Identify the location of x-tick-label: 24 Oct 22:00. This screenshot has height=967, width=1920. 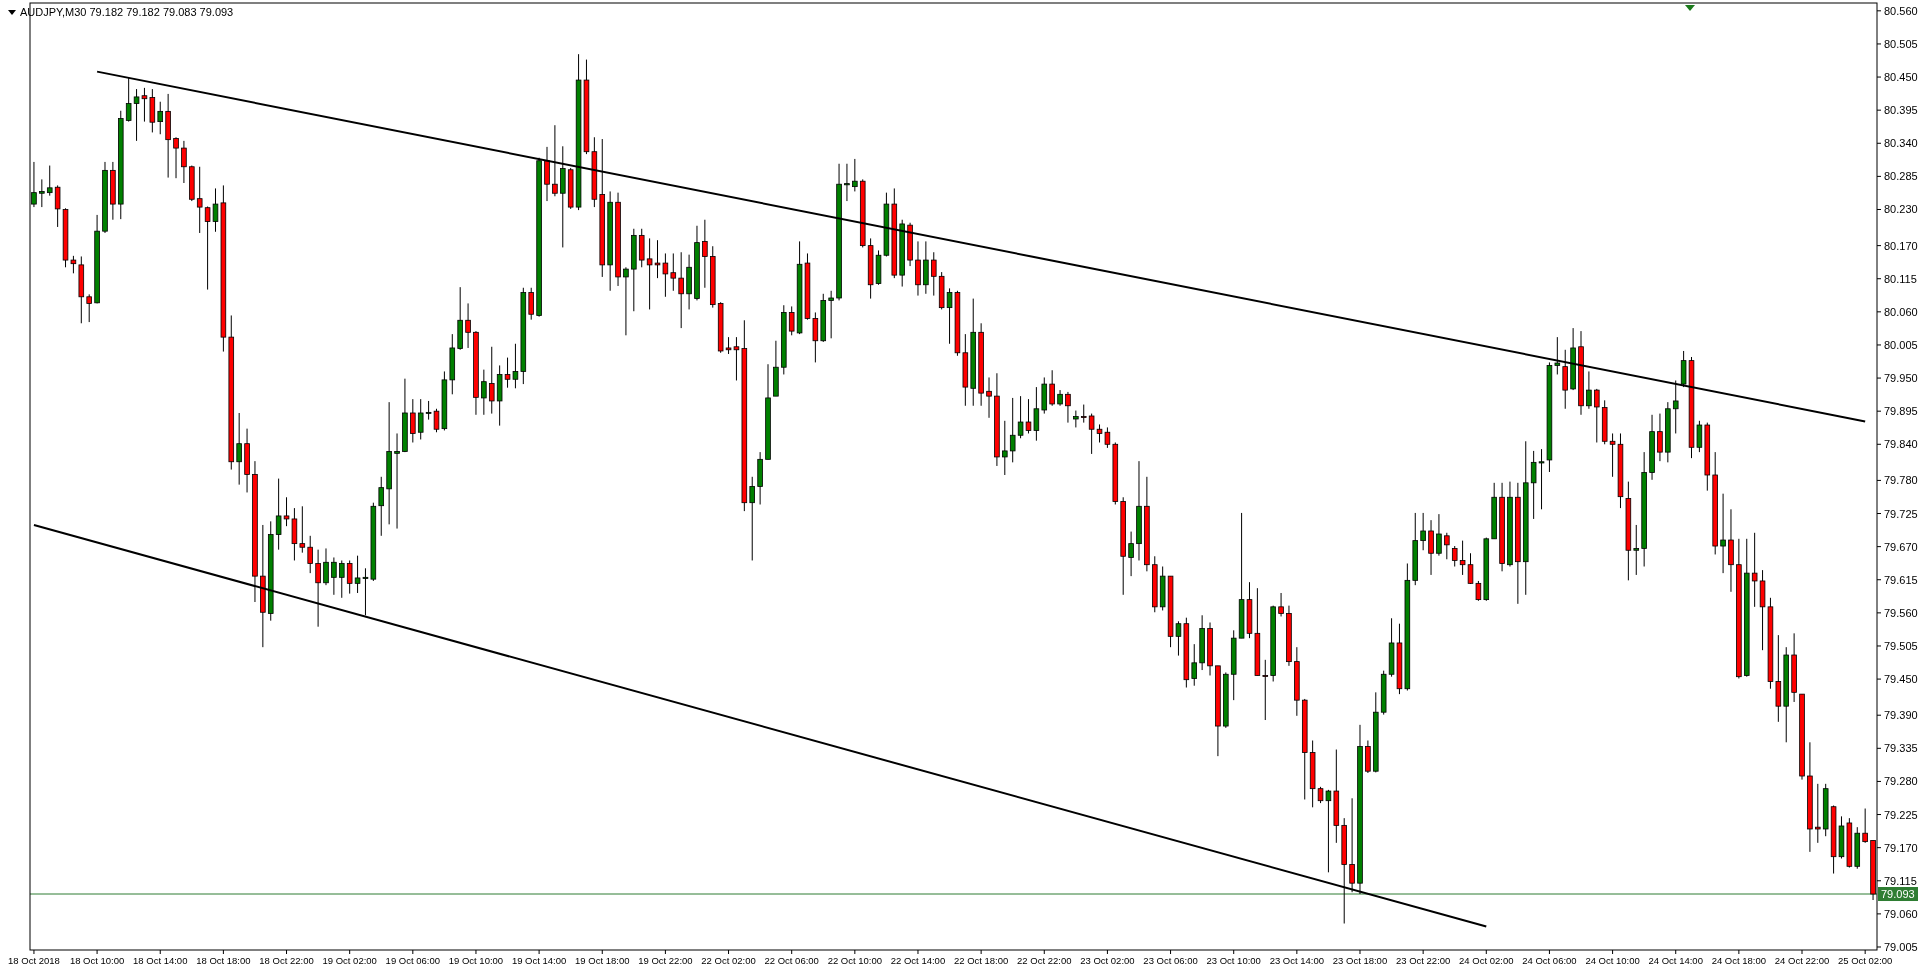
(1802, 960).